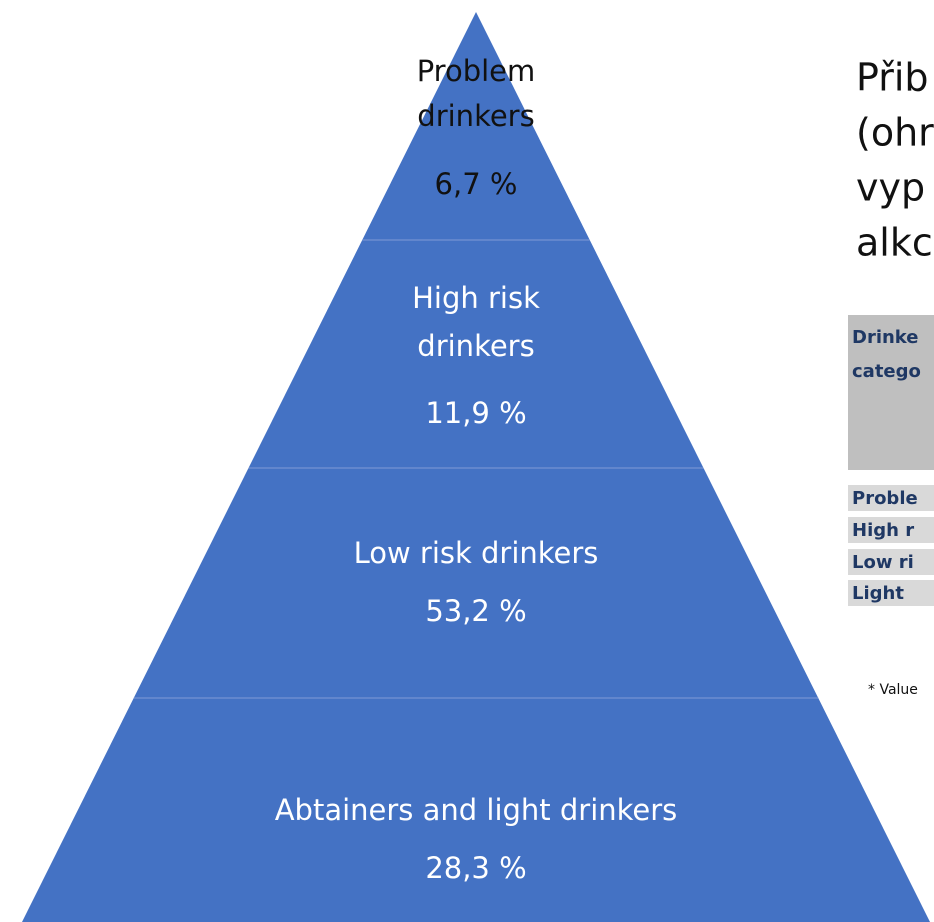 The width and height of the screenshot is (934, 922). Describe the element at coordinates (886, 371) in the screenshot. I see `table-header-text: catego` at that location.